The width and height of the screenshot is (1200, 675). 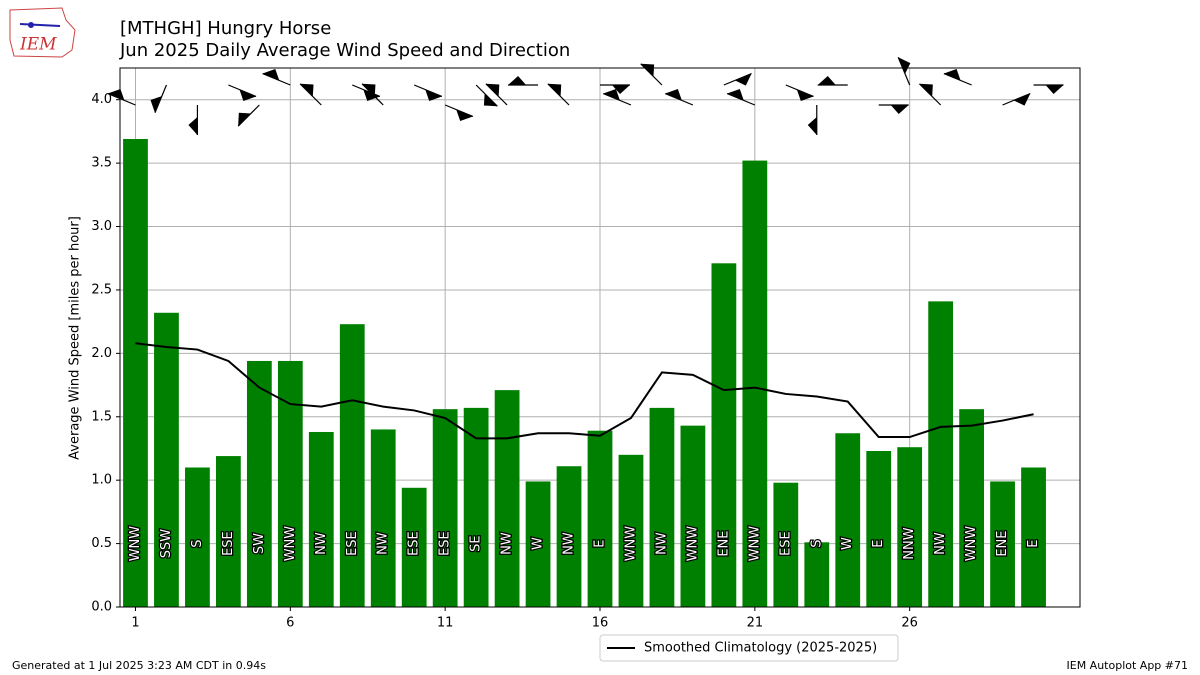 I want to click on direction-label: NNW, so click(x=909, y=543).